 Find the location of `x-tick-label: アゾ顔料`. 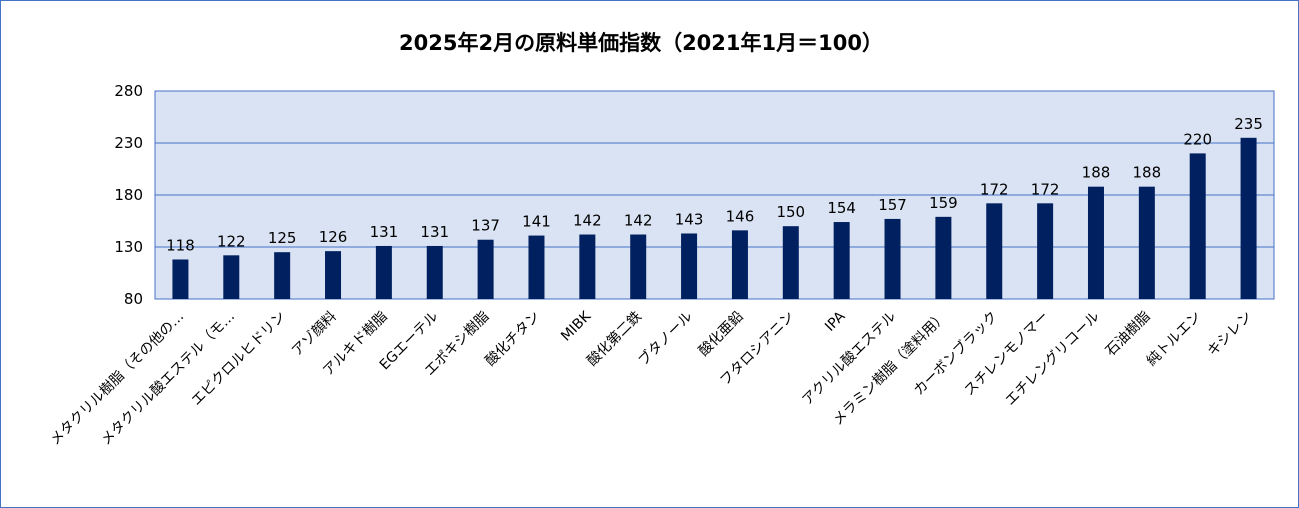

x-tick-label: アゾ顔料 is located at coordinates (314, 334).